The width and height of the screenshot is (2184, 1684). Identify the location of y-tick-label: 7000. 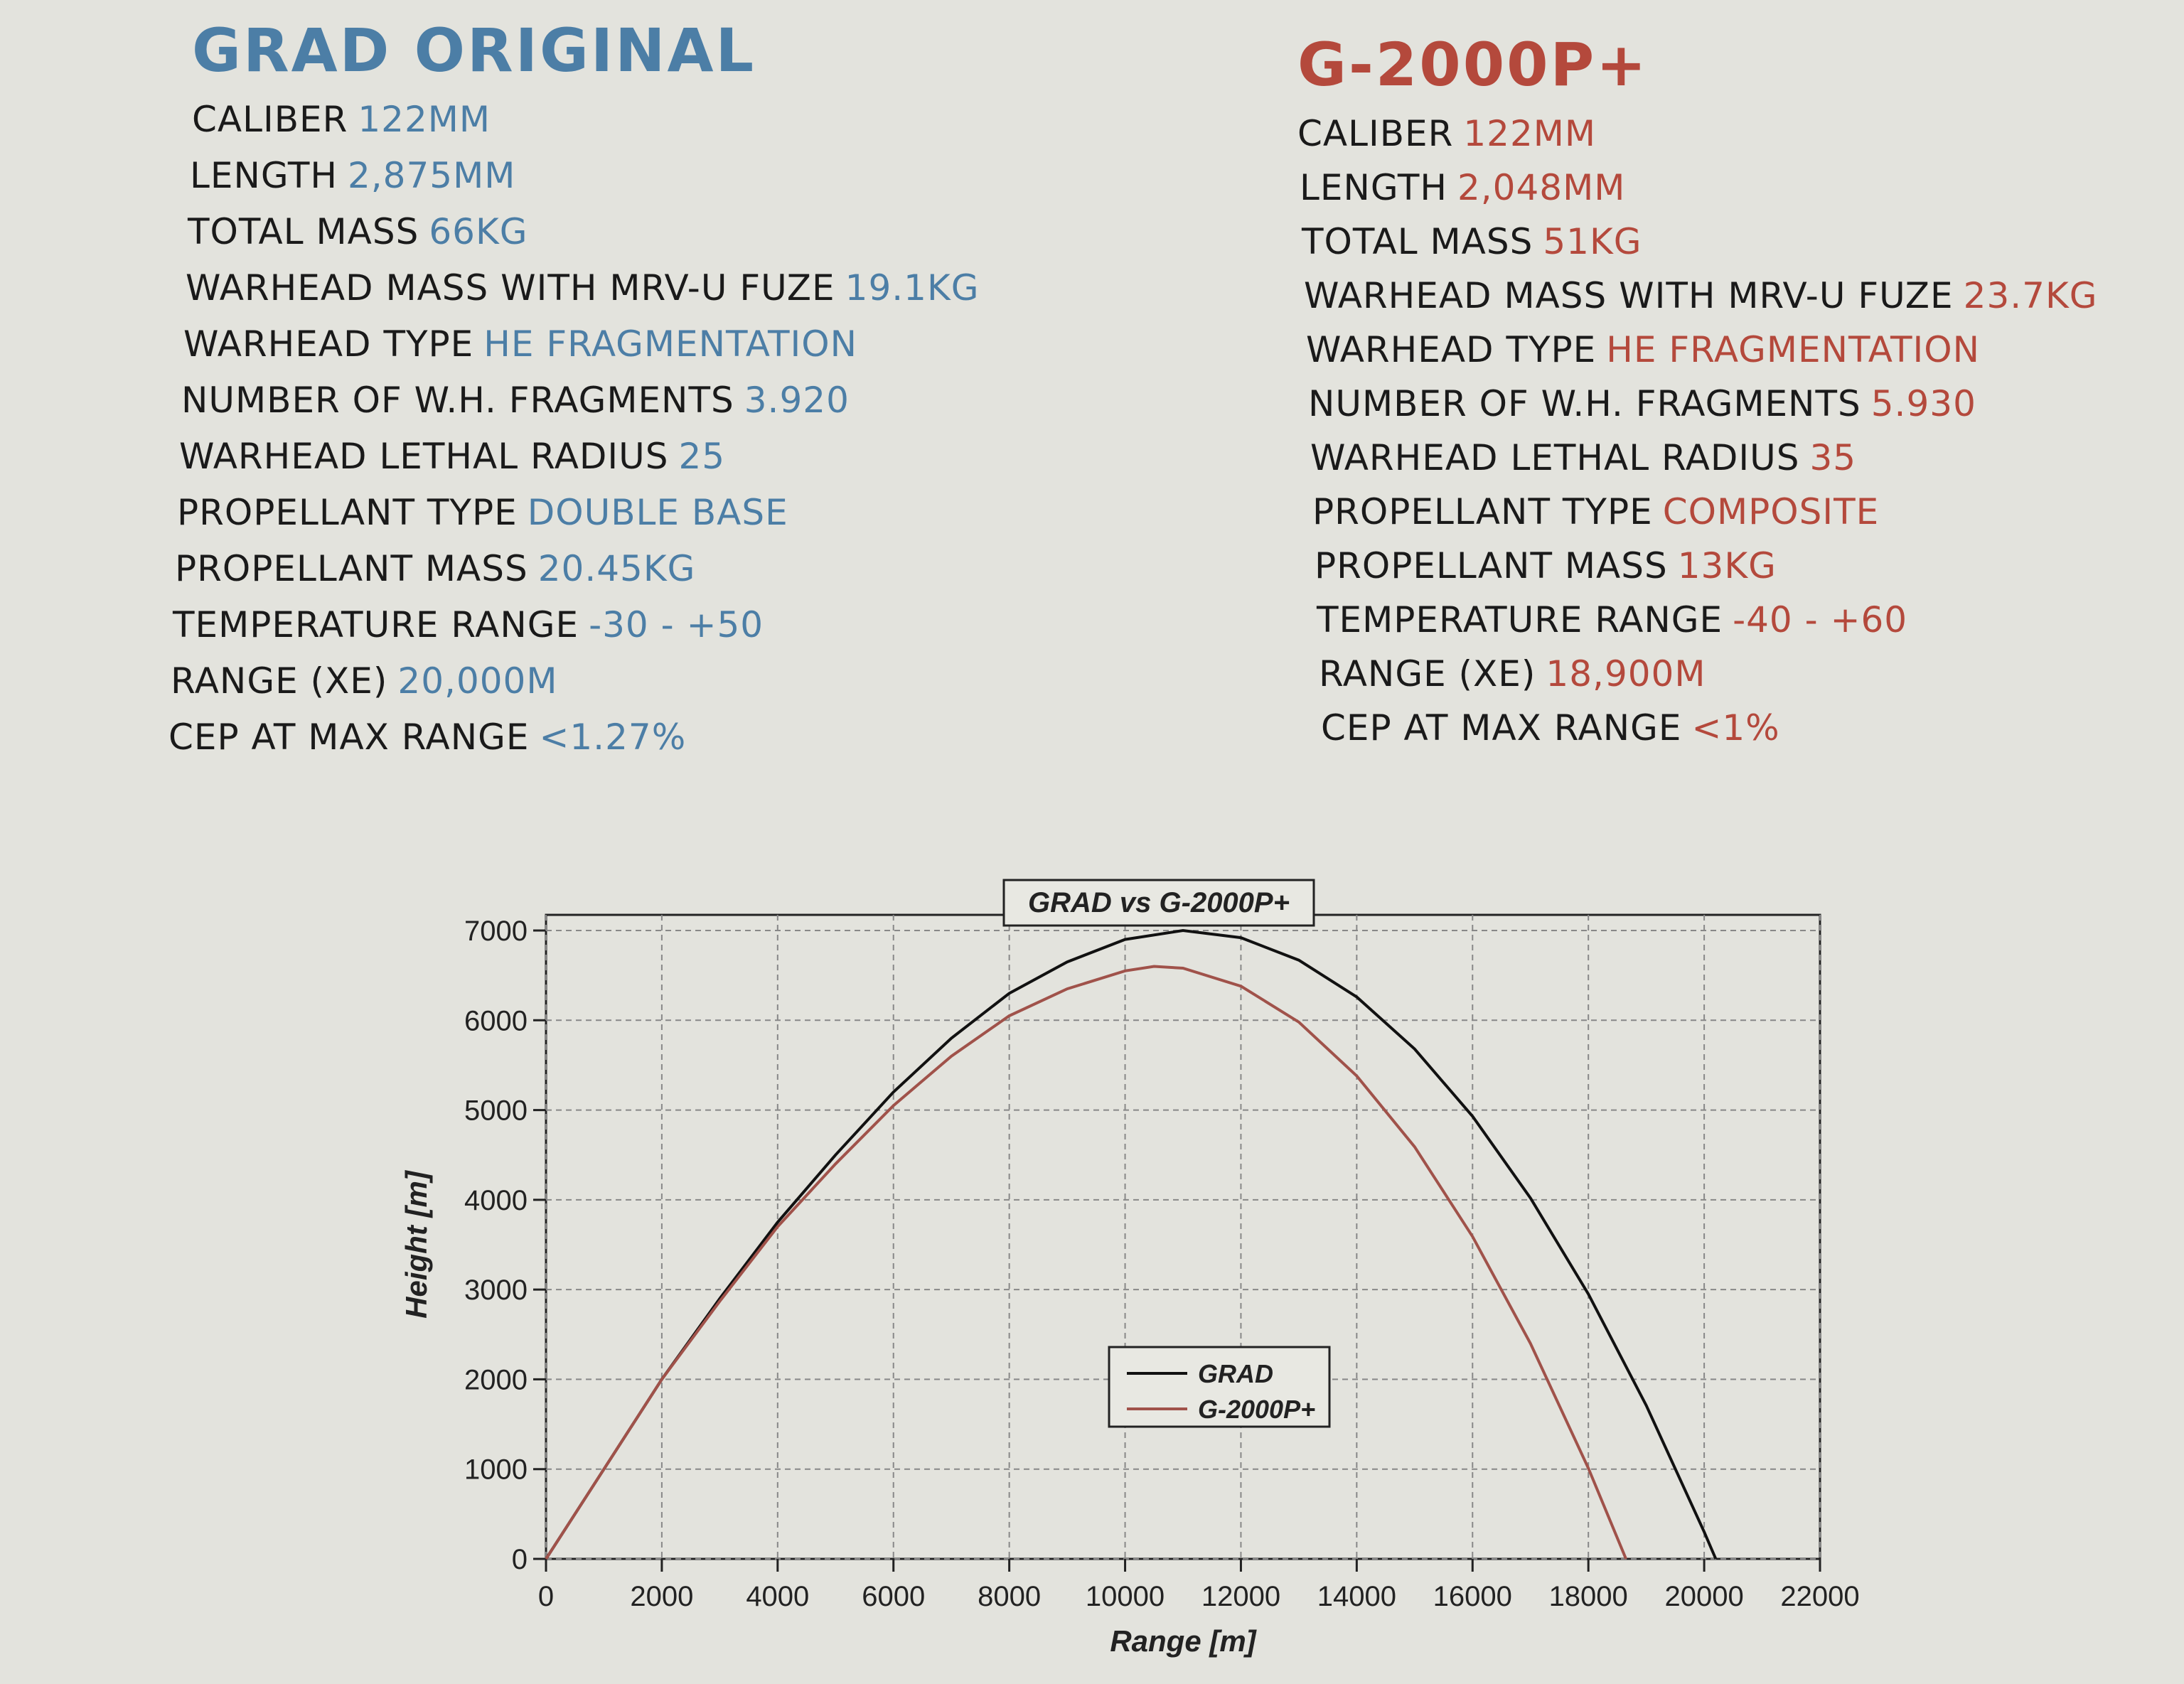
(496, 931).